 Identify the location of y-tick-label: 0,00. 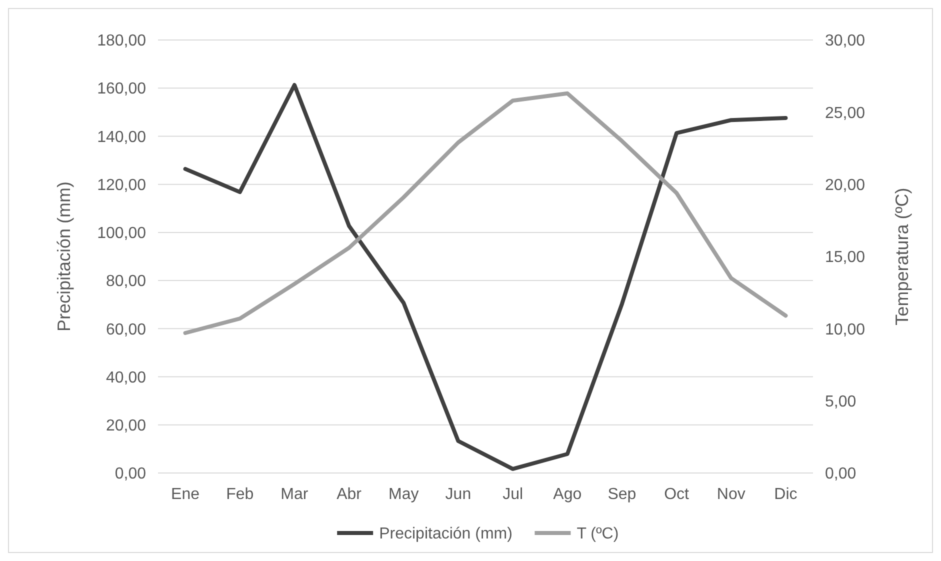
(130, 474).